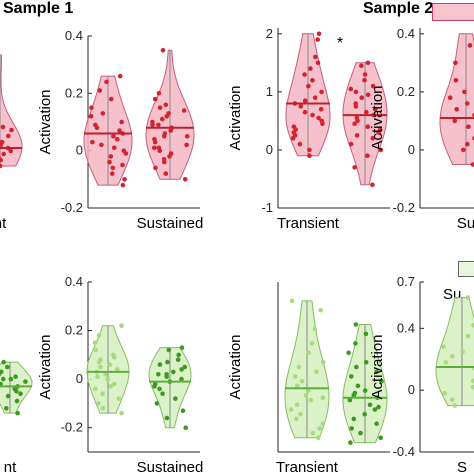 The image size is (474, 474). I want to click on x-category-label: Transient, so click(307, 466).